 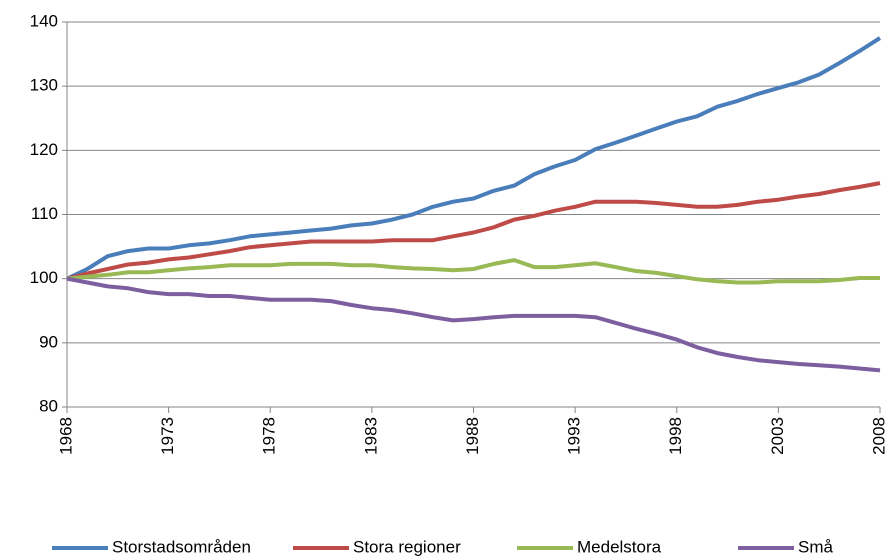 I want to click on legend-label: Stora regioner, so click(x=407, y=546).